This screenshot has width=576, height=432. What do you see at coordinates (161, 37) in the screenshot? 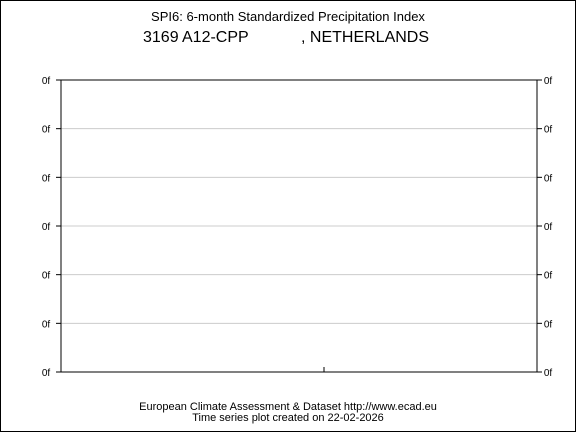
I see `station-id: 3169` at bounding box center [161, 37].